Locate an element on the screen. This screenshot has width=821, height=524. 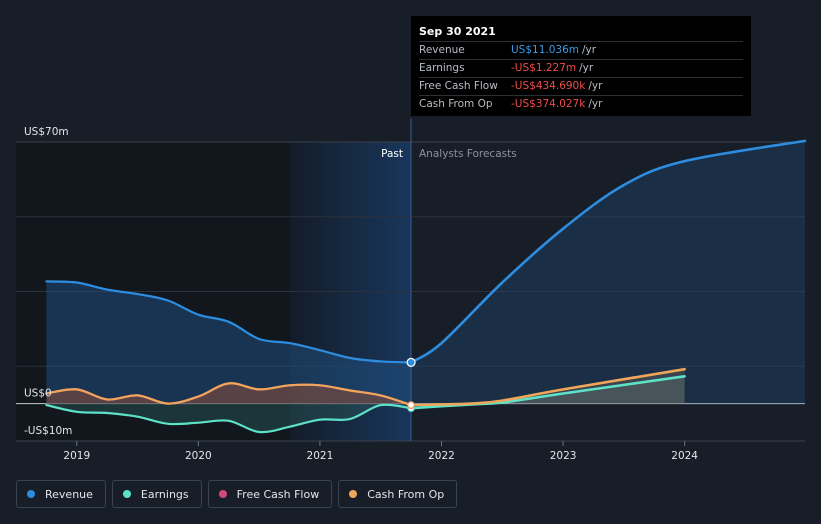
cash-from-op-past-line is located at coordinates (229, 394).